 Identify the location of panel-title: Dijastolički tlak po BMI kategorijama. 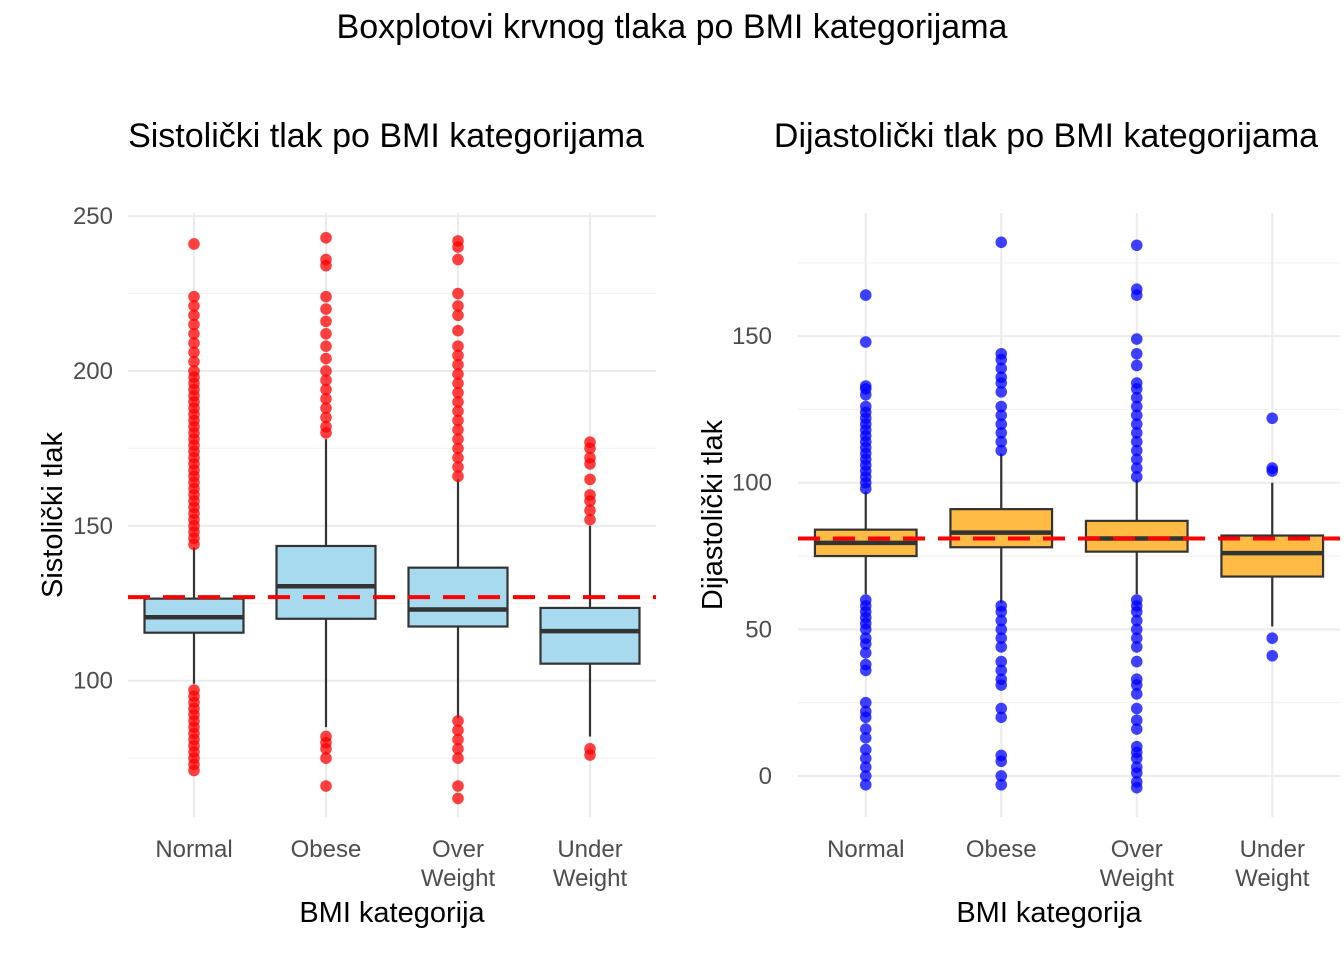
(1046, 136).